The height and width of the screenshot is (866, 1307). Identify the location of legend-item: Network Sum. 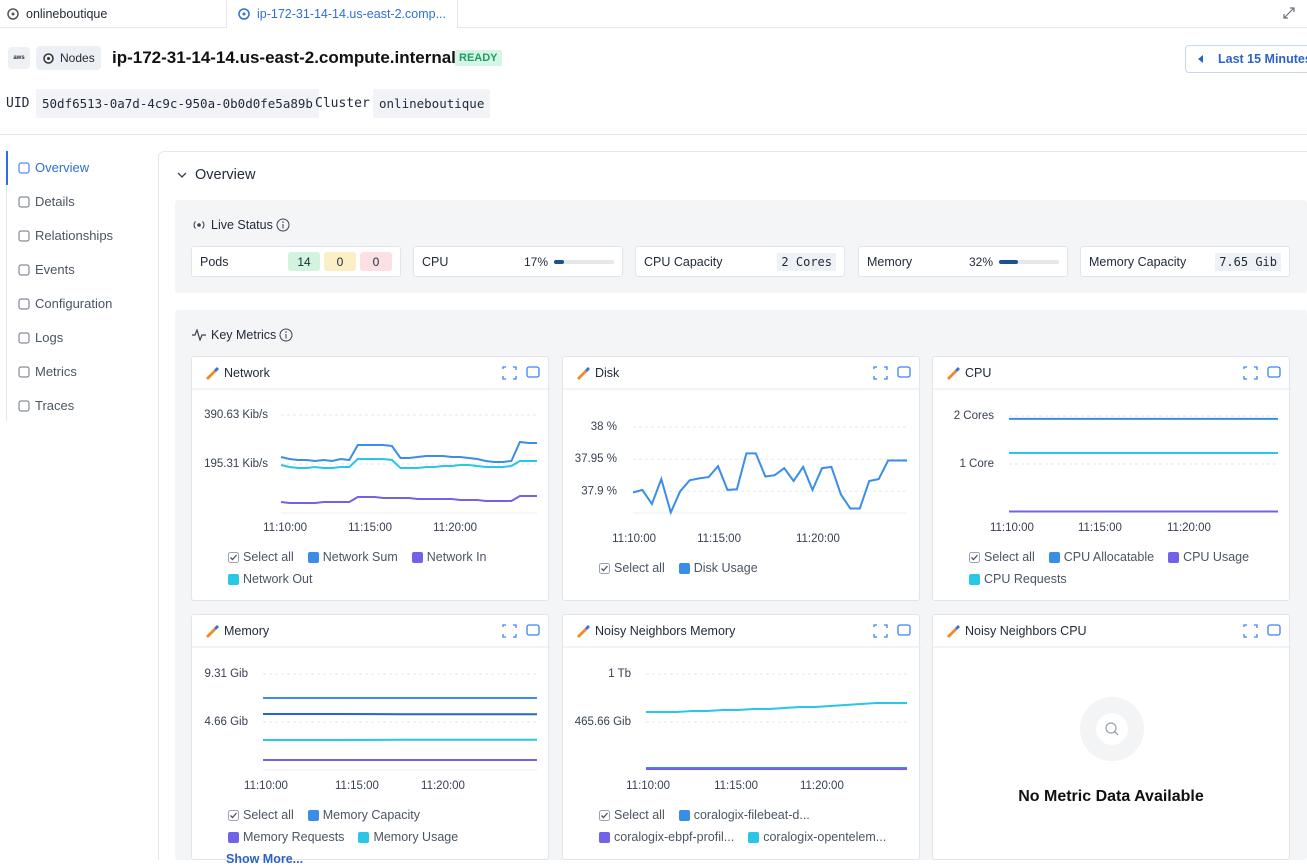
(353, 557).